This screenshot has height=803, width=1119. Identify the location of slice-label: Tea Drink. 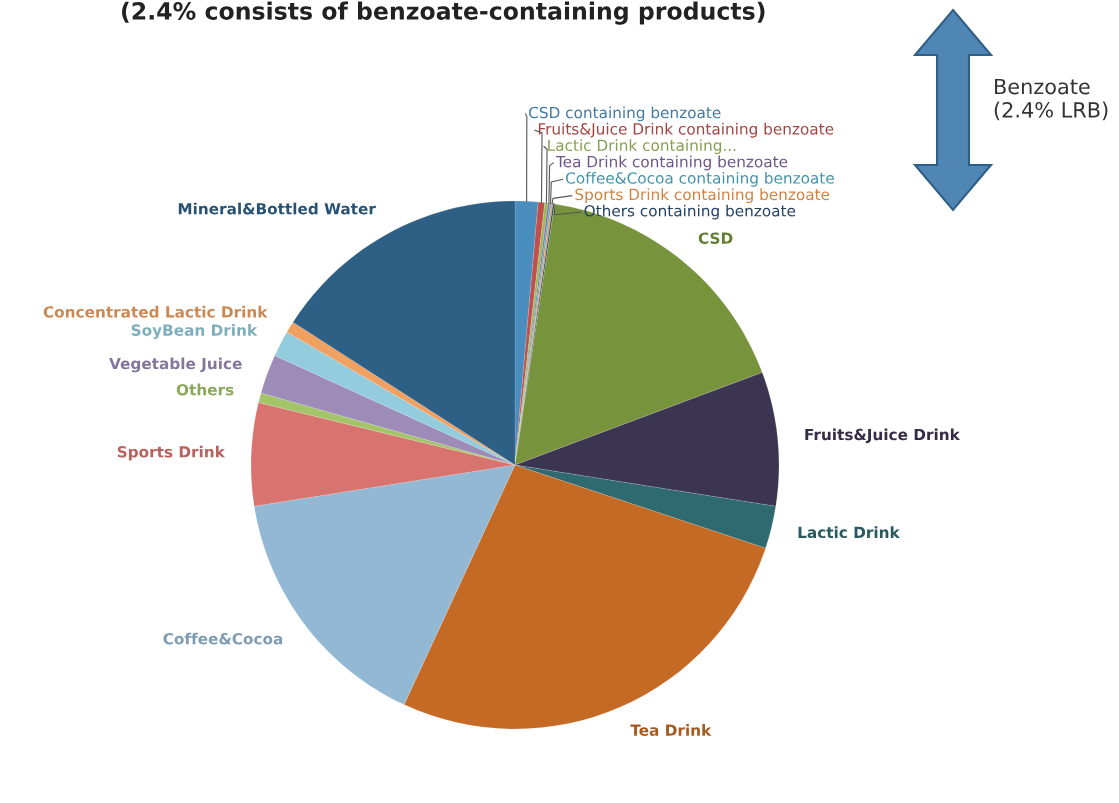
(671, 730).